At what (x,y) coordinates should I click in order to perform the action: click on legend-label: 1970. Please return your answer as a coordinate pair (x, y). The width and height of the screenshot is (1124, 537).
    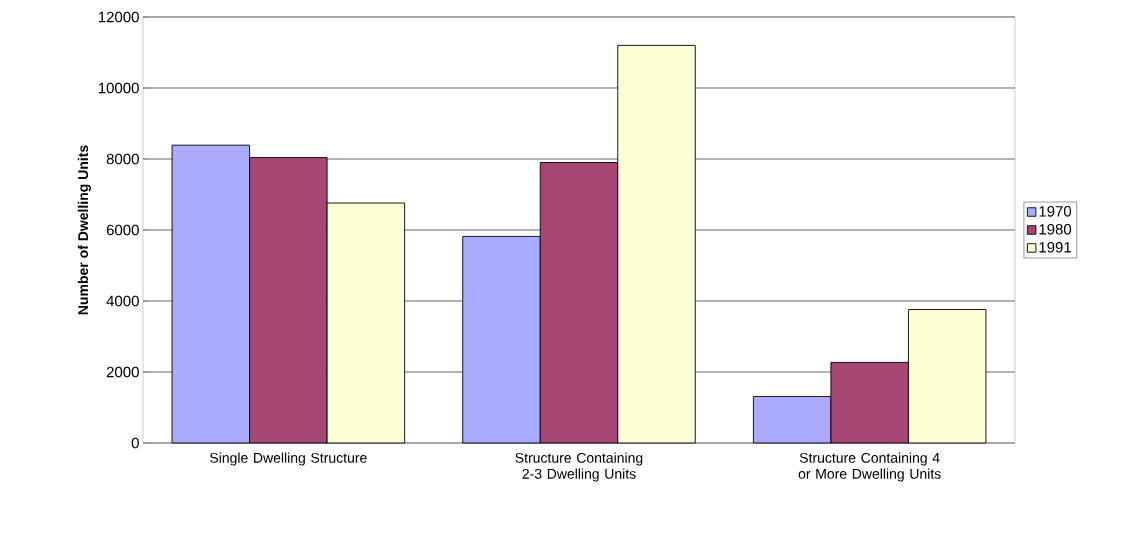
    Looking at the image, I should click on (1055, 211).